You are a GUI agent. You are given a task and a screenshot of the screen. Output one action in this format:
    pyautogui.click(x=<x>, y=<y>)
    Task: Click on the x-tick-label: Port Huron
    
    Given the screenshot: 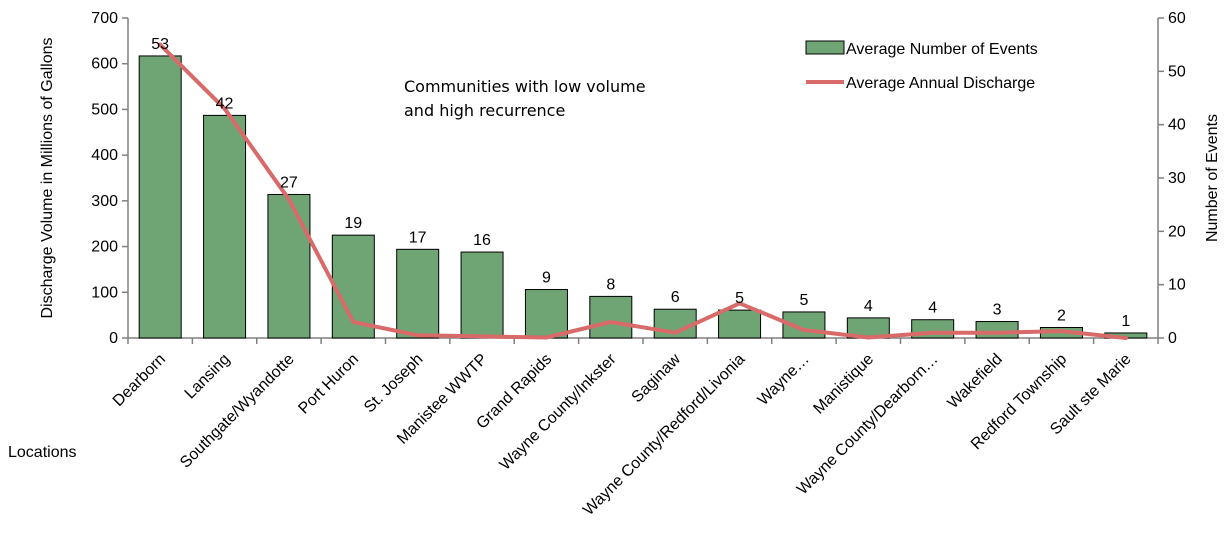 What is the action you would take?
    pyautogui.click(x=328, y=384)
    